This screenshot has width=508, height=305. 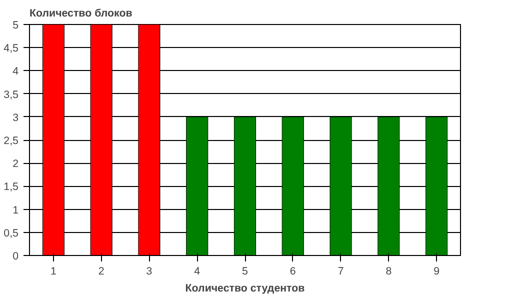 What do you see at coordinates (11, 94) in the screenshot?
I see `y-tick-label: 3,5` at bounding box center [11, 94].